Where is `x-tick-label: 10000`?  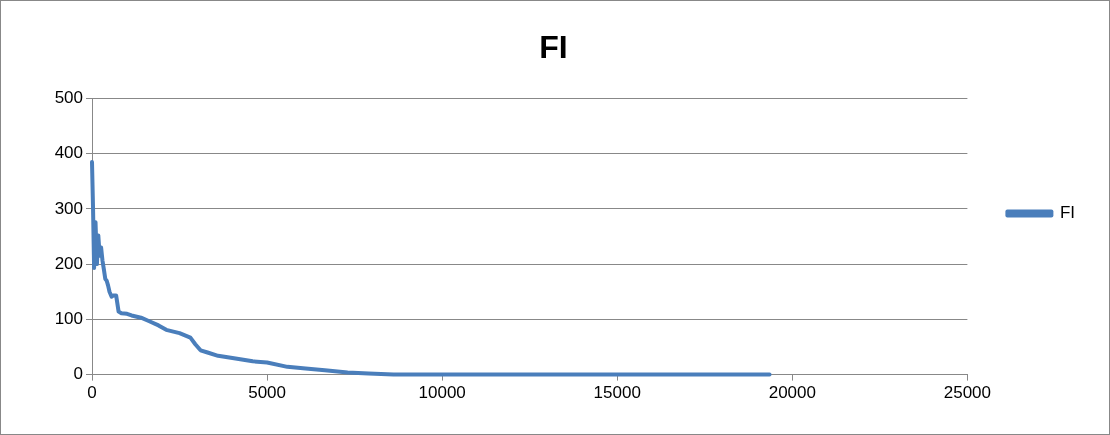
x-tick-label: 10000 is located at coordinates (442, 393).